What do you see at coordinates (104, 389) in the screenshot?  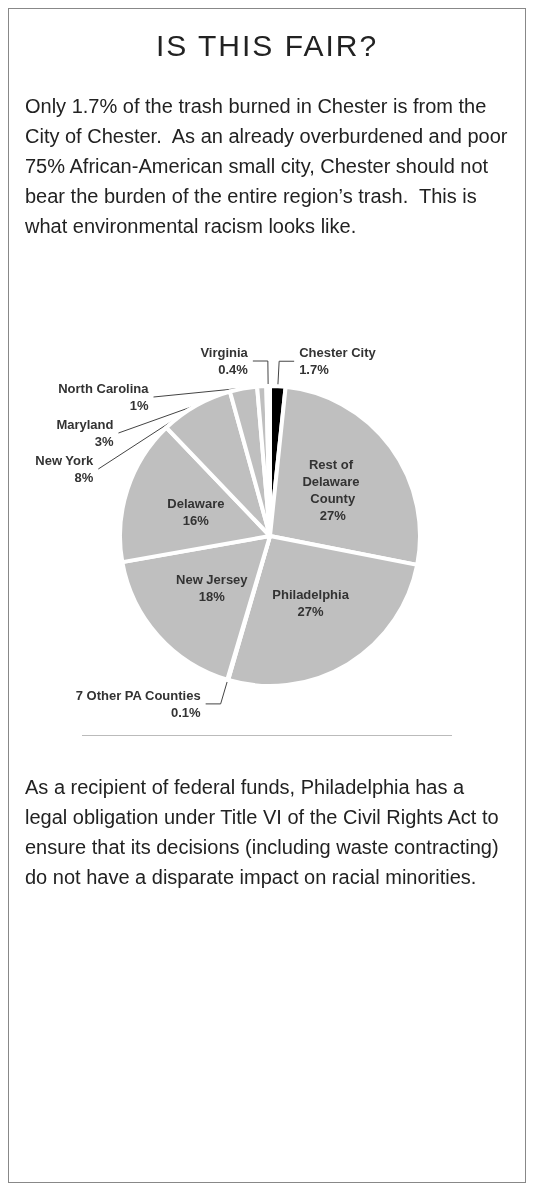 I see `slice-label: North Carolina` at bounding box center [104, 389].